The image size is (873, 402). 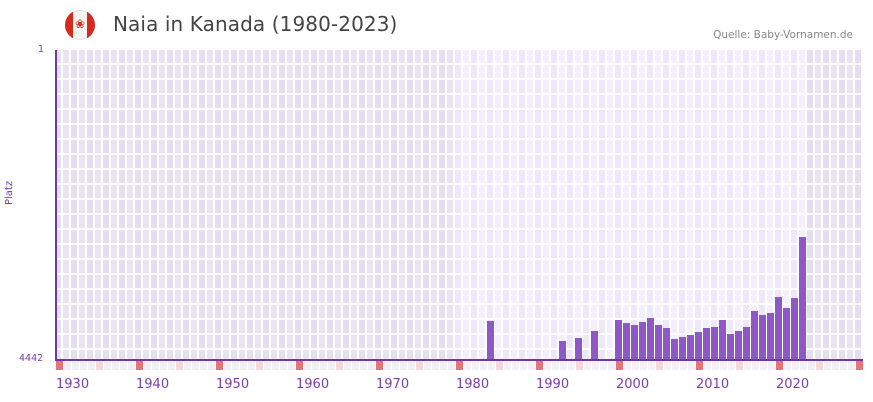 I want to click on y-axis-bottom-label: 4442, so click(x=31, y=358).